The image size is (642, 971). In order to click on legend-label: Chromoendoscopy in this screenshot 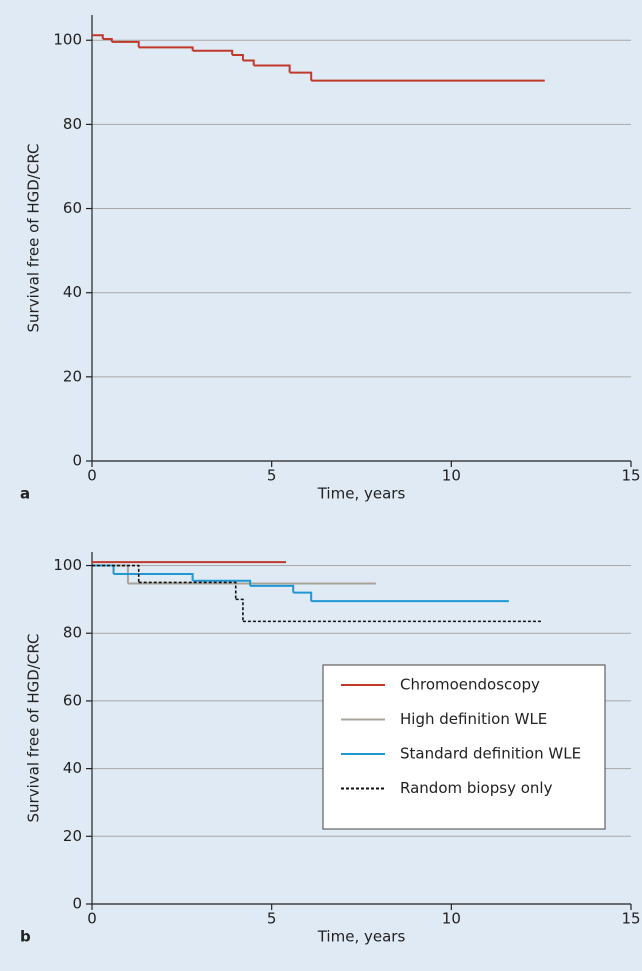, I will do `click(470, 685)`.